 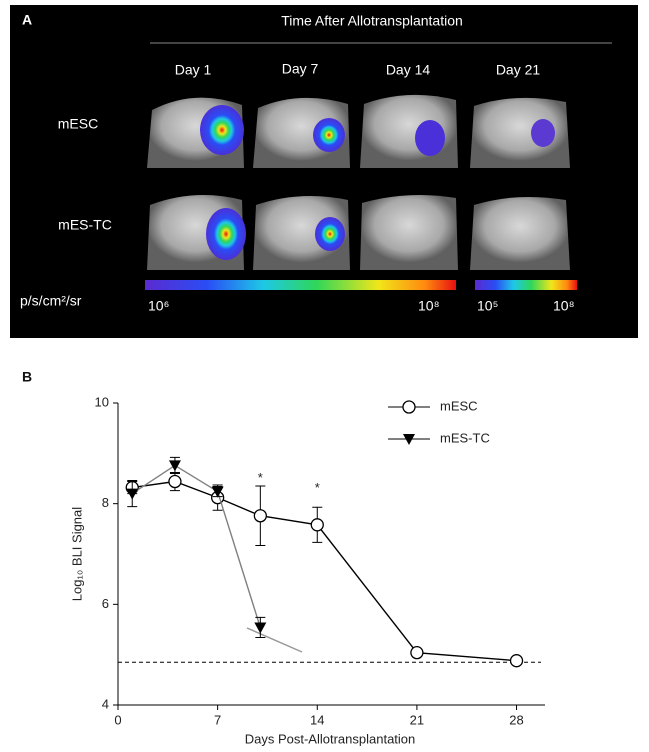 I want to click on legend-label: mES-TC, so click(x=465, y=437).